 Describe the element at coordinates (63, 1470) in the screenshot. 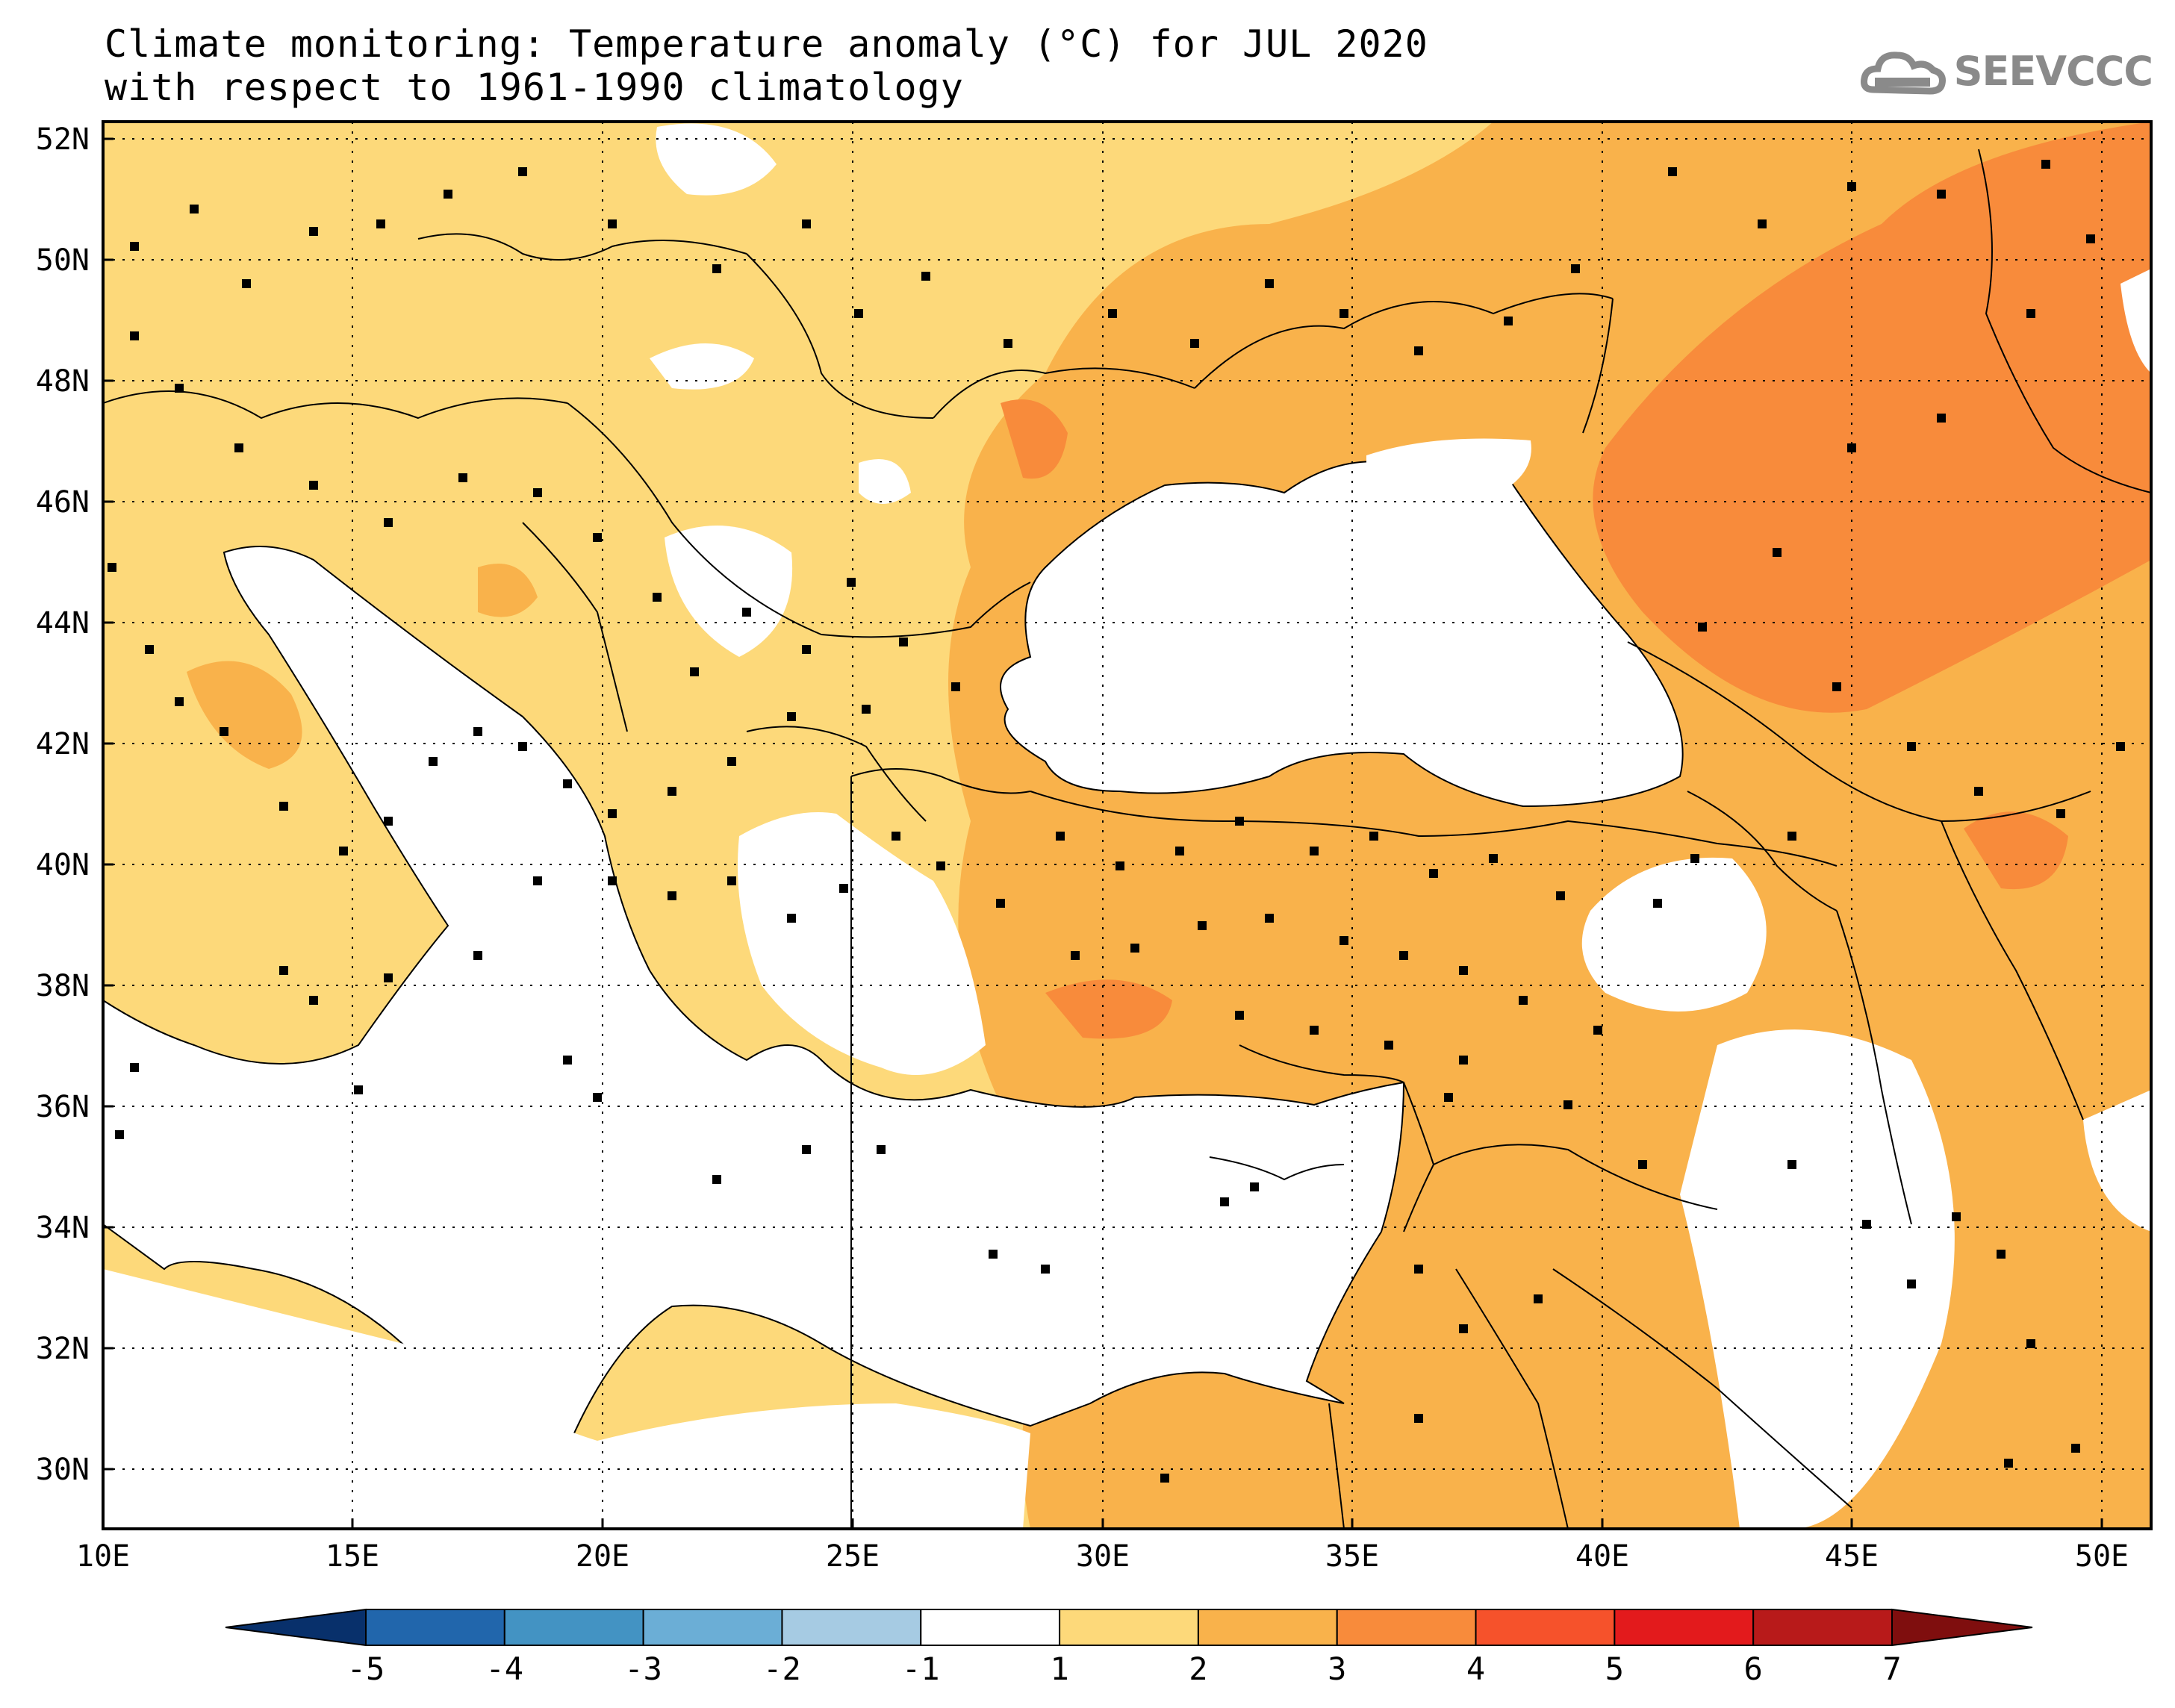

I see `lat-label: 30N` at that location.